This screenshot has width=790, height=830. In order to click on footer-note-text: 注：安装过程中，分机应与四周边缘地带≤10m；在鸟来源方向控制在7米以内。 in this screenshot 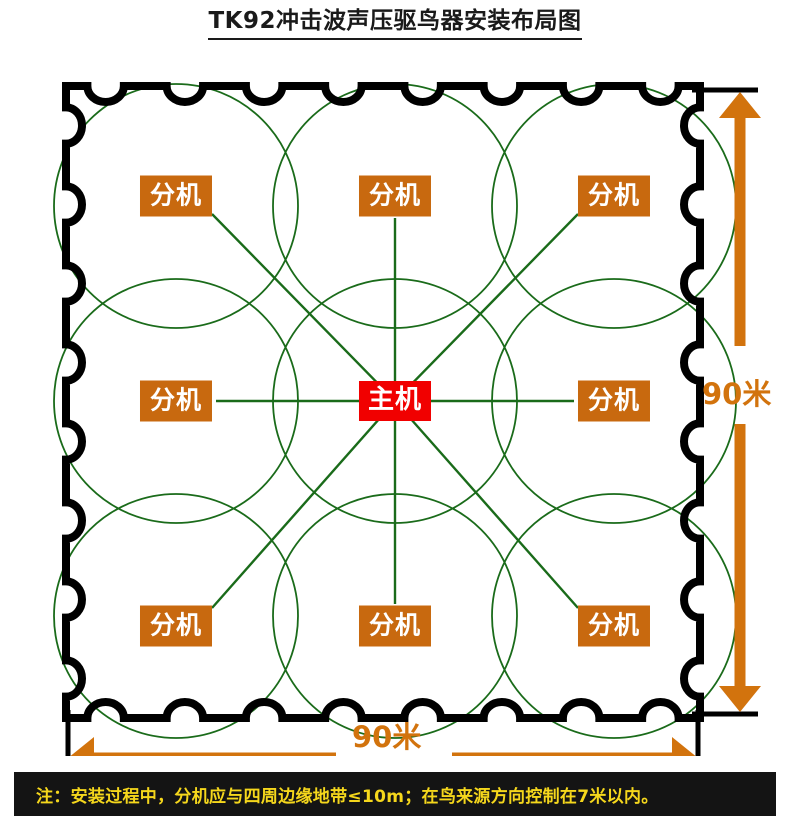, I will do `click(347, 796)`.